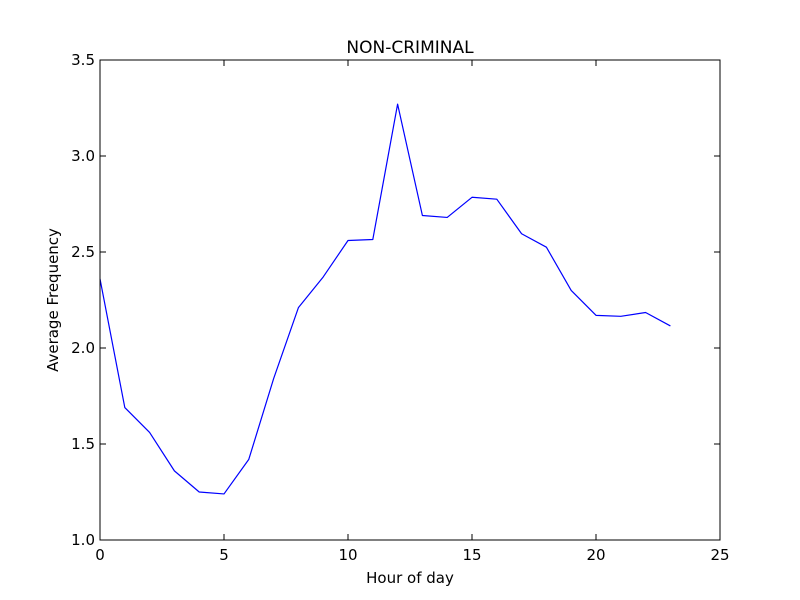 The width and height of the screenshot is (800, 600). What do you see at coordinates (410, 578) in the screenshot?
I see `x-axis-label: Hour of day` at bounding box center [410, 578].